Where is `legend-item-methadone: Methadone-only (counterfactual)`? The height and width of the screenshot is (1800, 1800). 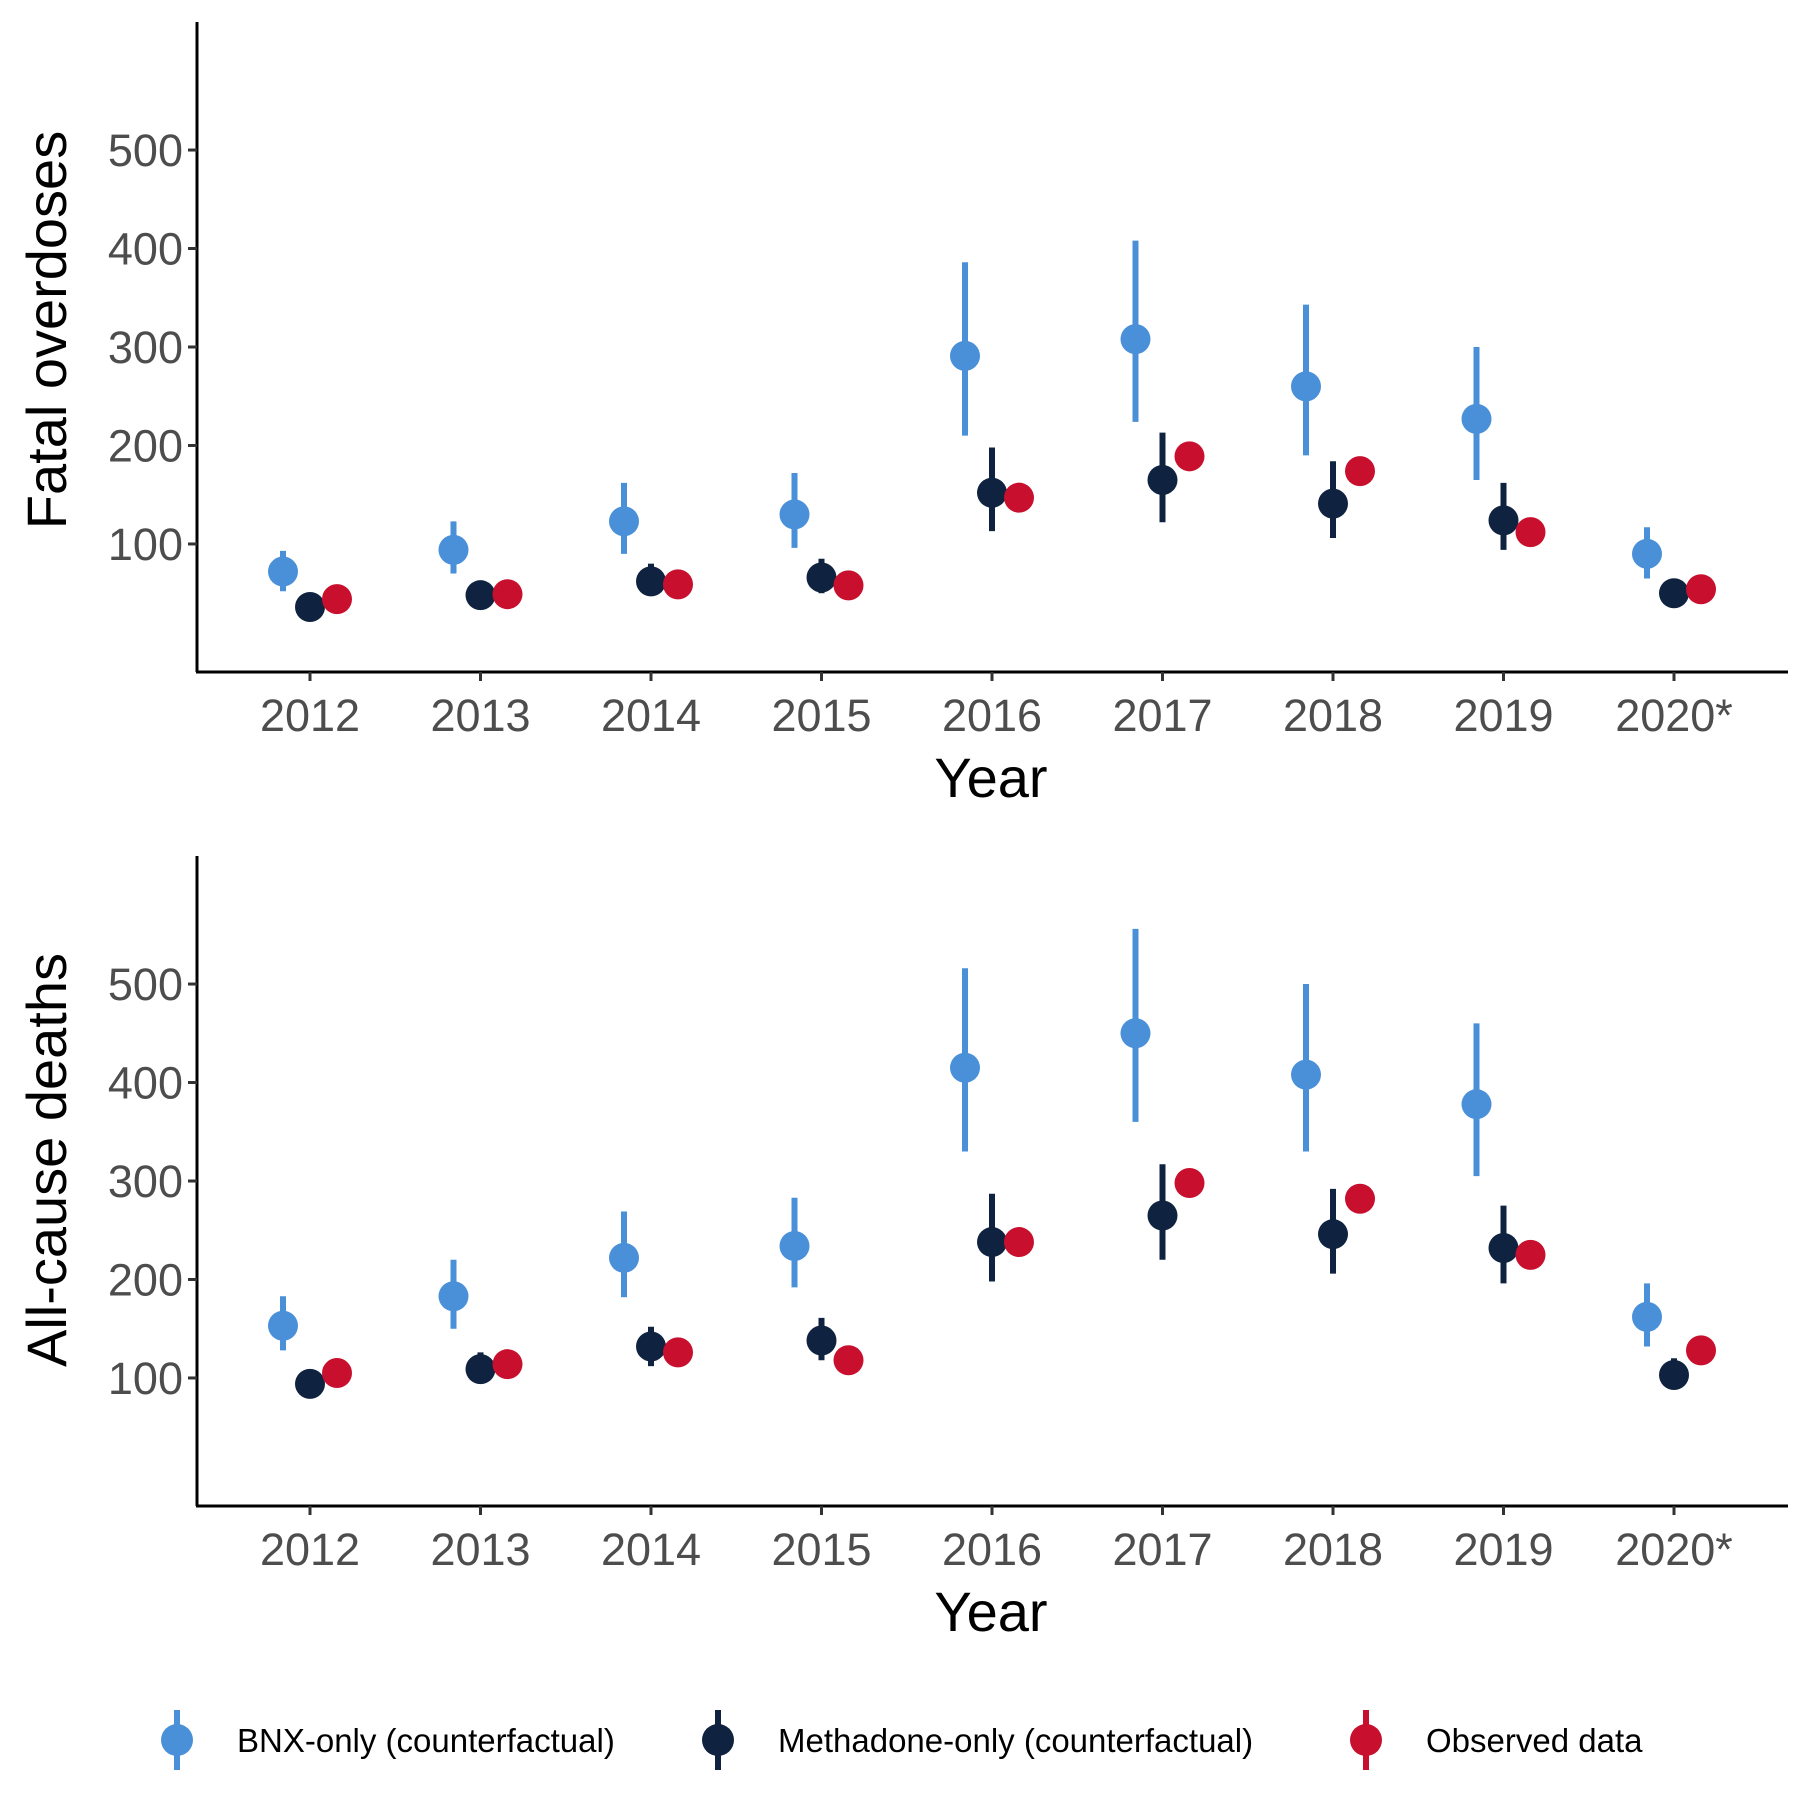 legend-item-methadone: Methadone-only (counterfactual) is located at coordinates (977, 1740).